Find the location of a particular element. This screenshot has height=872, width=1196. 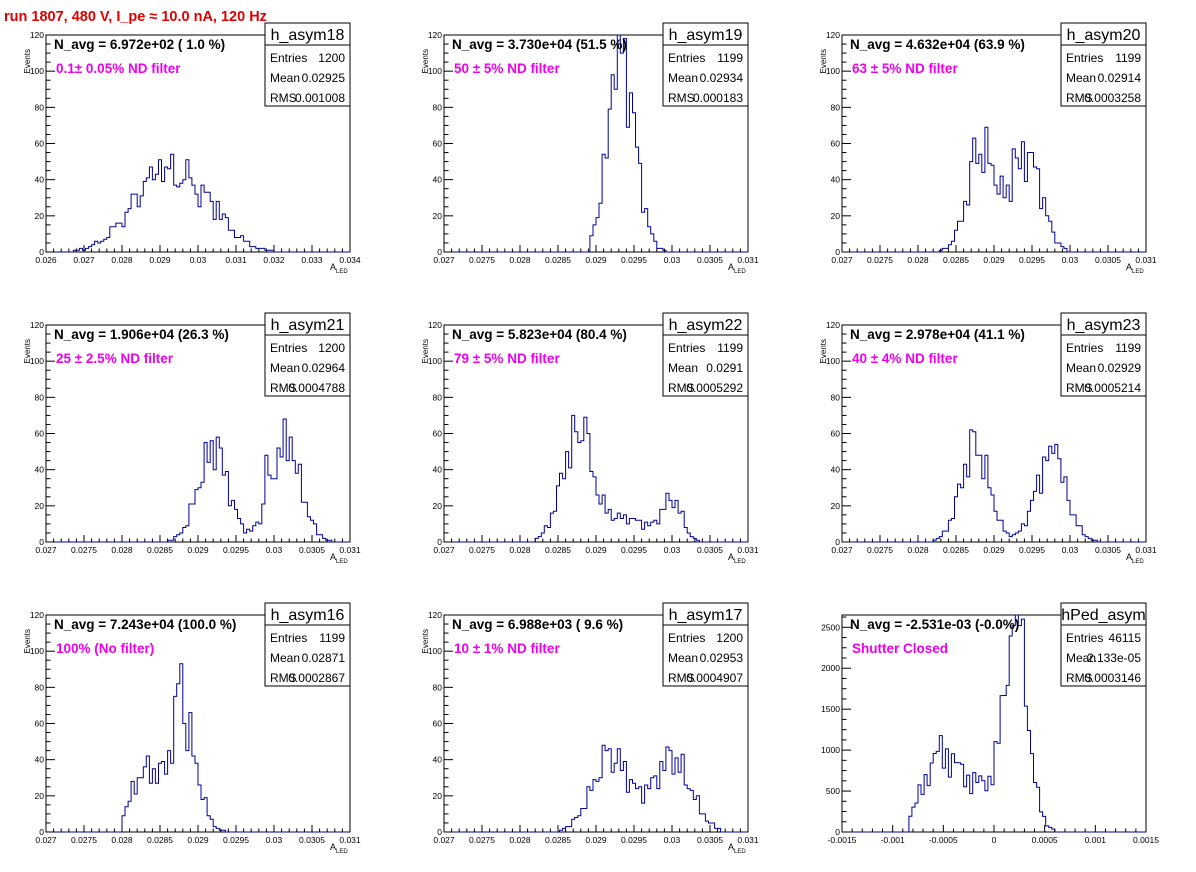

y-tick-label: 20 is located at coordinates (40, 216).